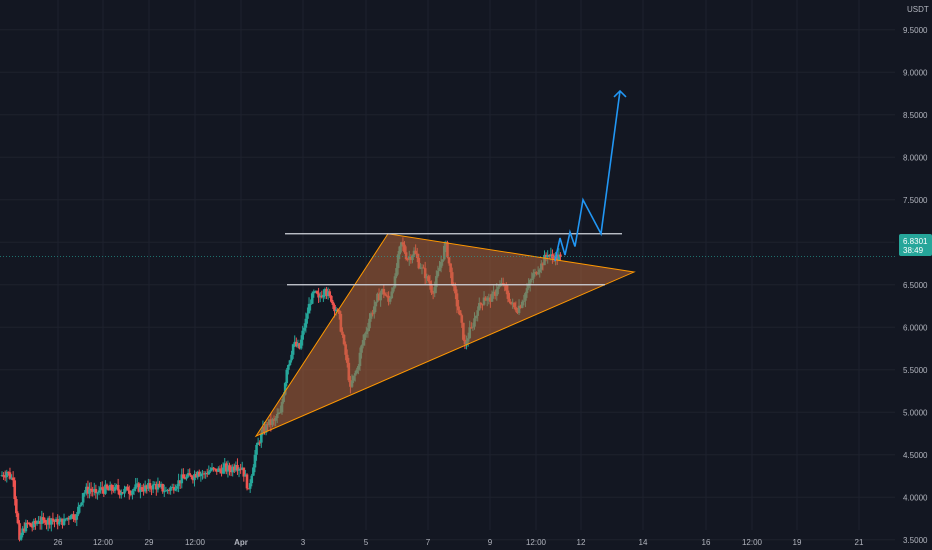 The height and width of the screenshot is (550, 932). Describe the element at coordinates (303, 542) in the screenshot. I see `time-tick-label: 3` at that location.